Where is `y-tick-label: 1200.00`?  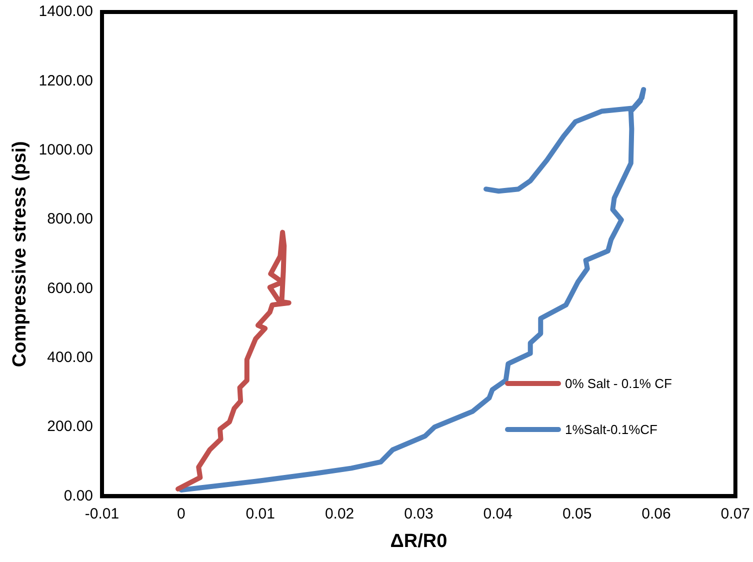
y-tick-label: 1200.00 is located at coordinates (66, 81).